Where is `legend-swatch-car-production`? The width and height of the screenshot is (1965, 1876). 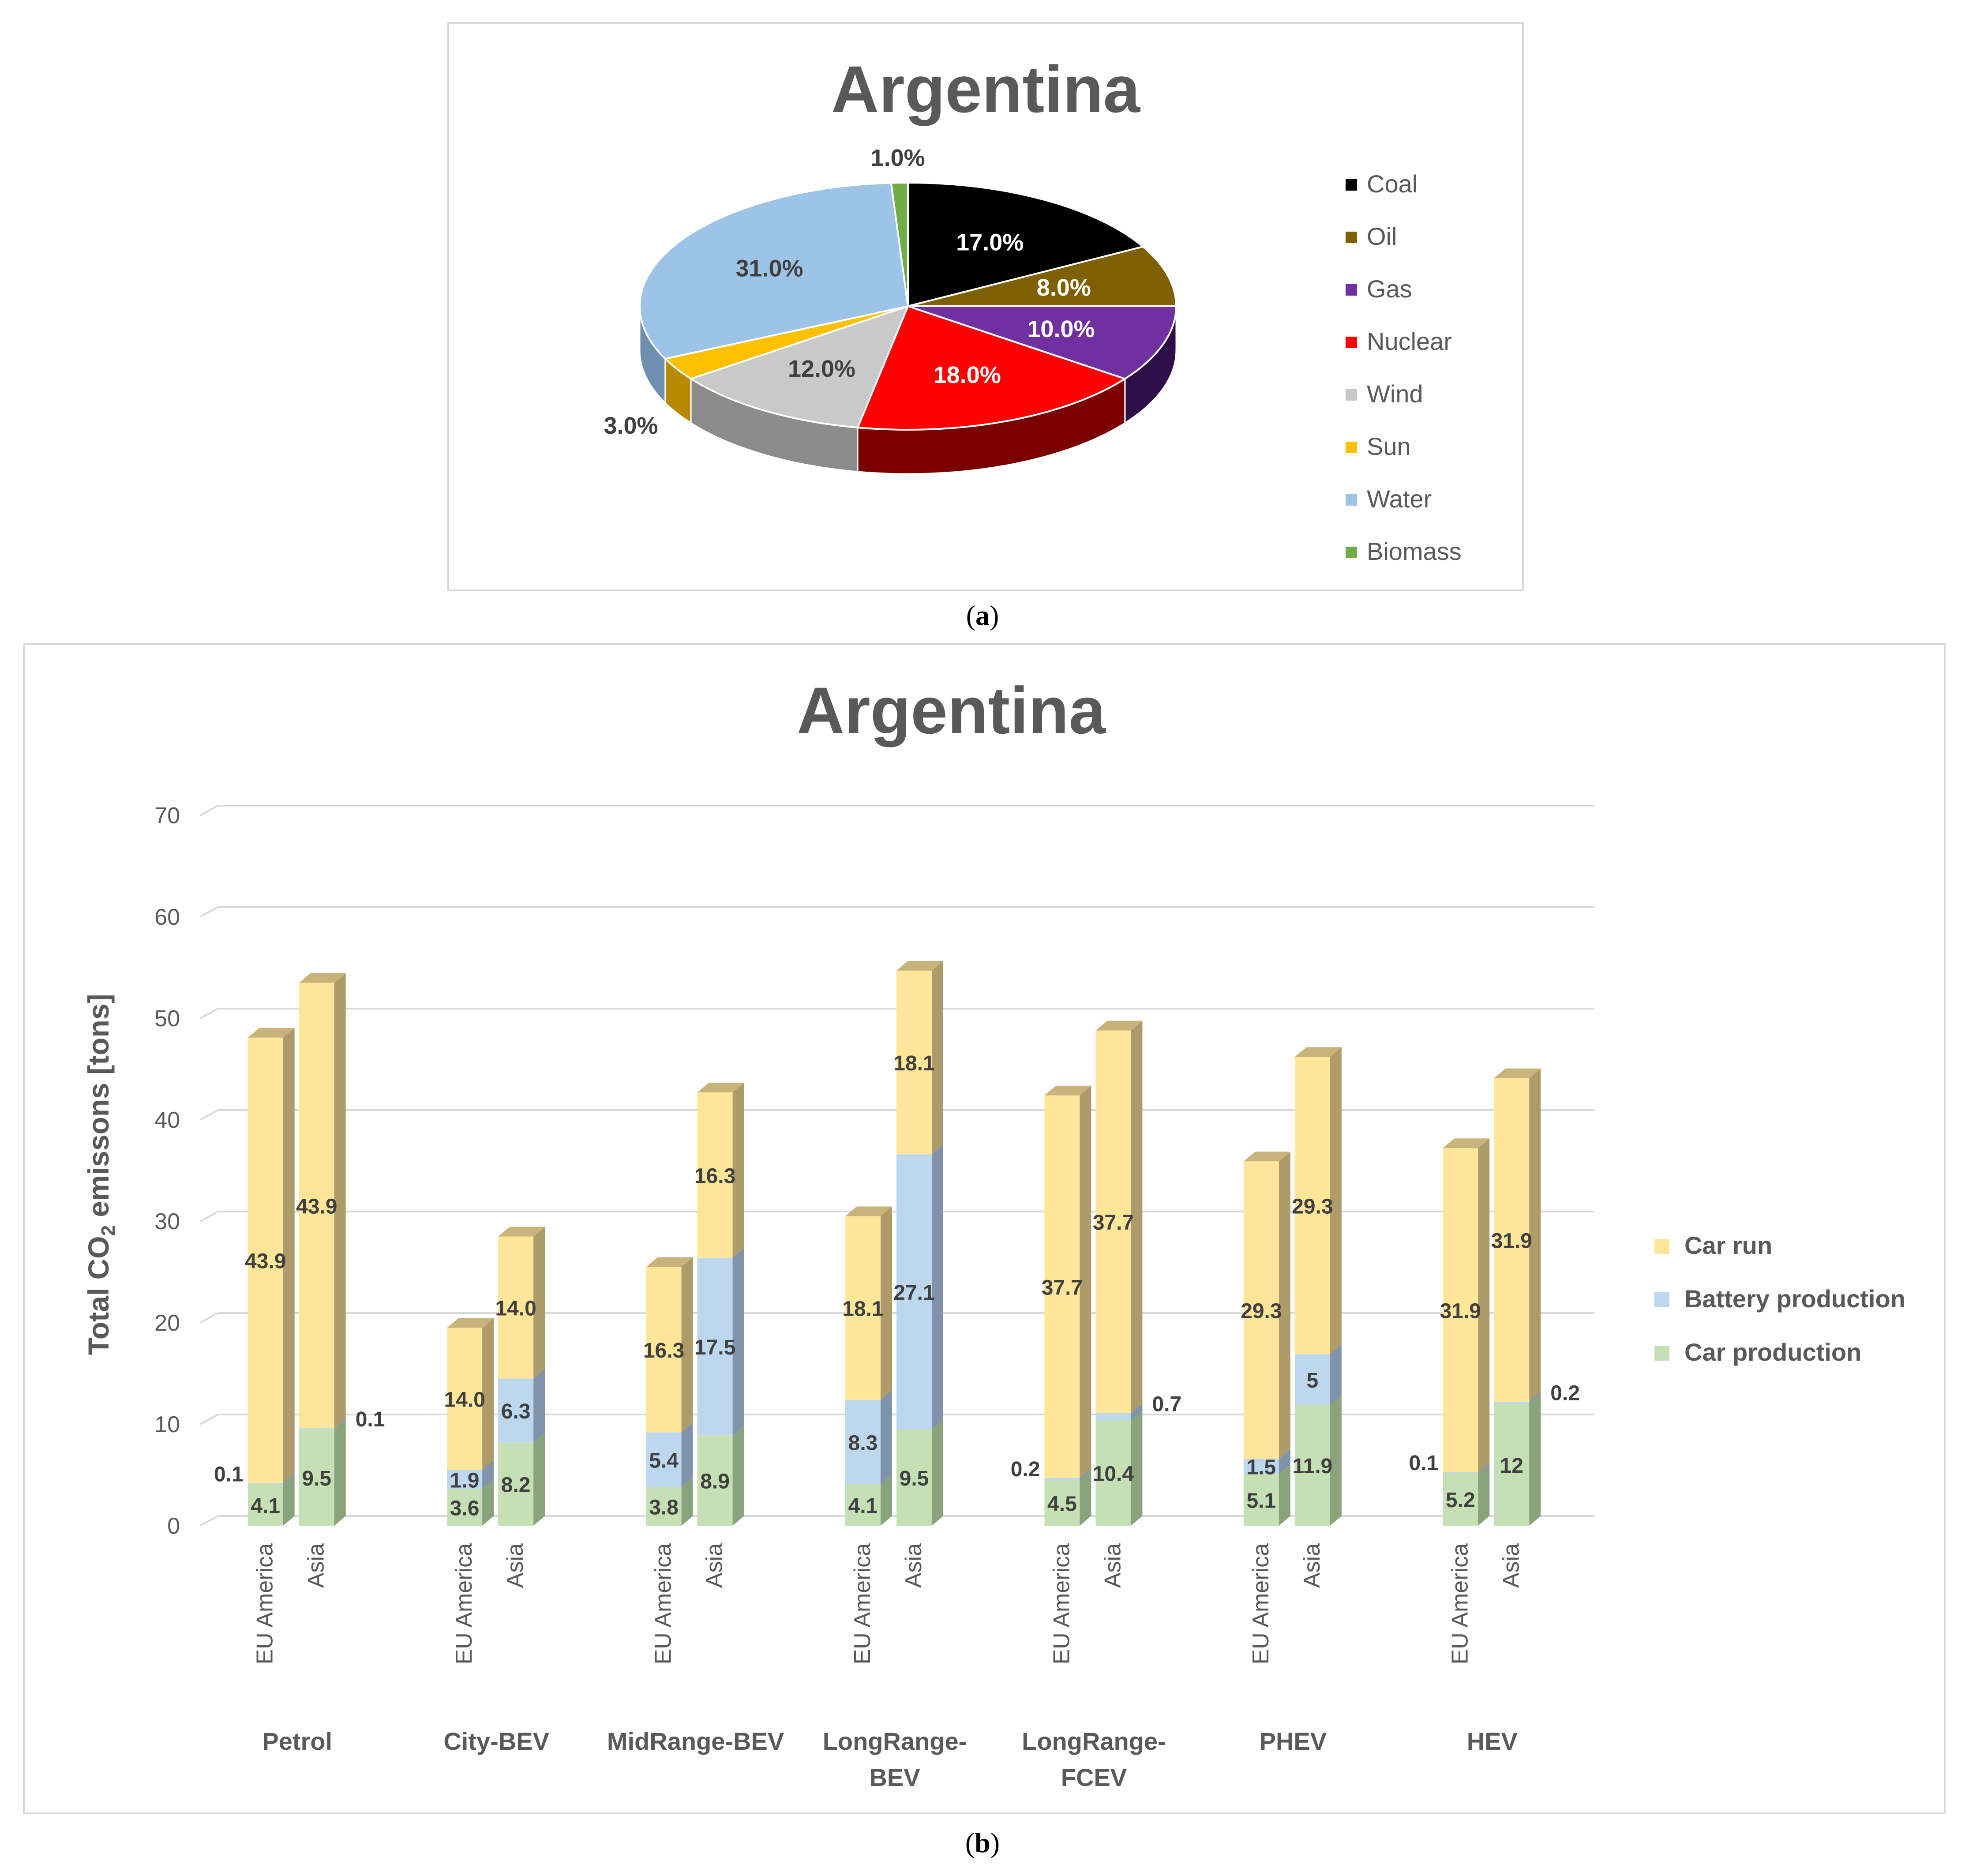 legend-swatch-car-production is located at coordinates (1661, 1353).